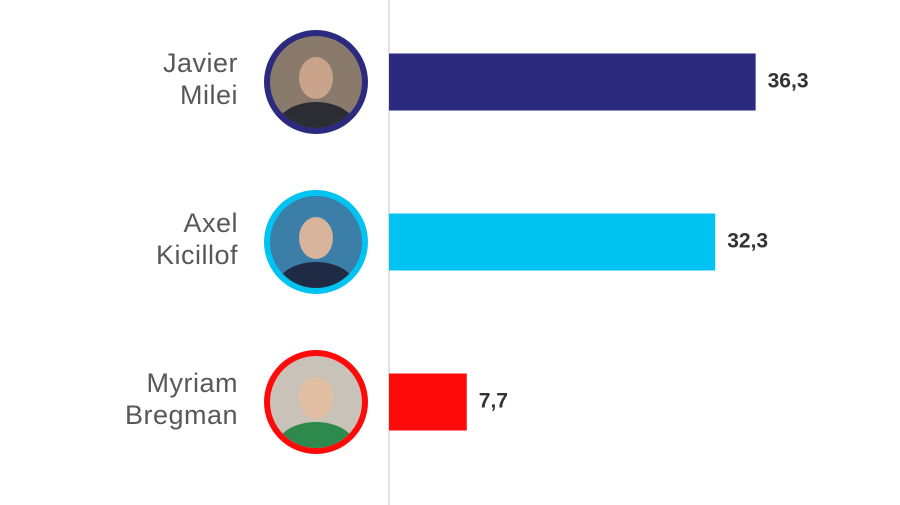 The height and width of the screenshot is (505, 900). What do you see at coordinates (747, 241) in the screenshot?
I see `value-label: 32,3` at bounding box center [747, 241].